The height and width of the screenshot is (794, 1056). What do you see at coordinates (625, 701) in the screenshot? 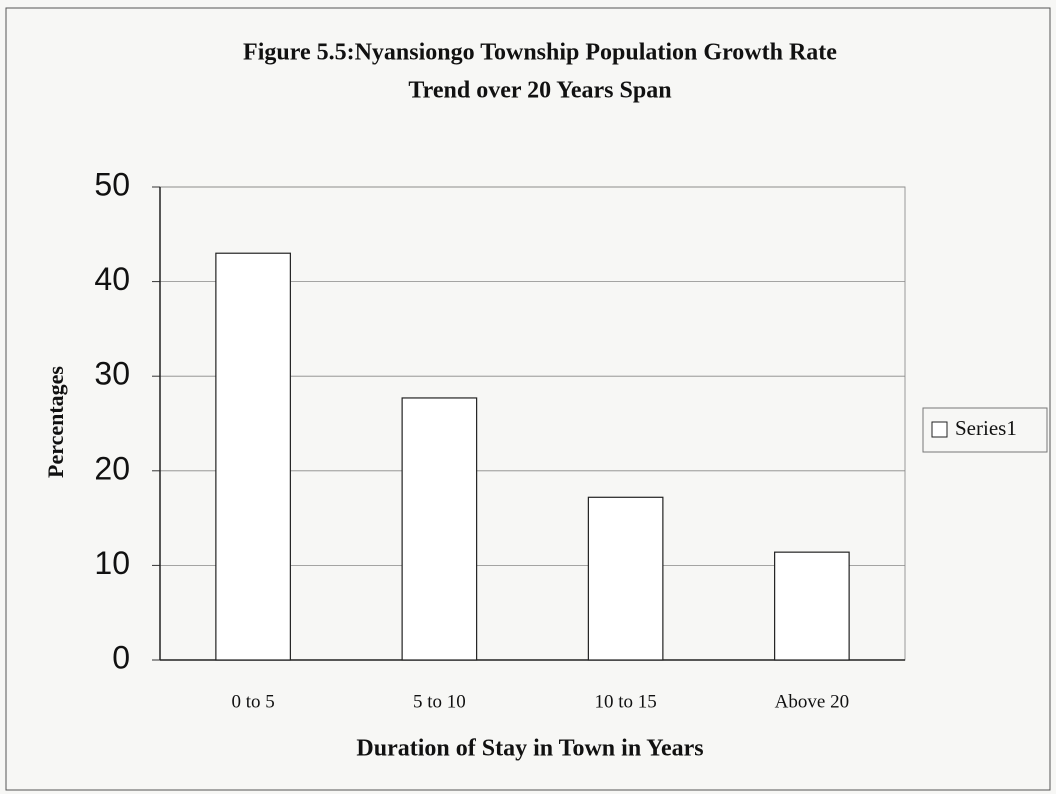
I see `x-tick-label: 10 to 15` at bounding box center [625, 701].